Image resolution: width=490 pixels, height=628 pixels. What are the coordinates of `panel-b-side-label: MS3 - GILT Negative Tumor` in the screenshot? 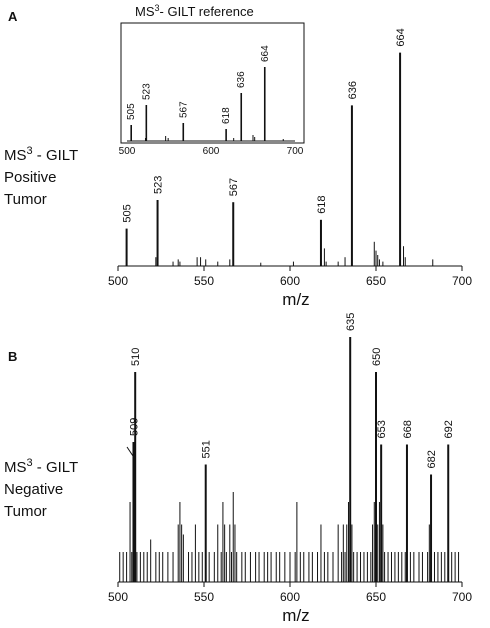 It's located at (41, 488).